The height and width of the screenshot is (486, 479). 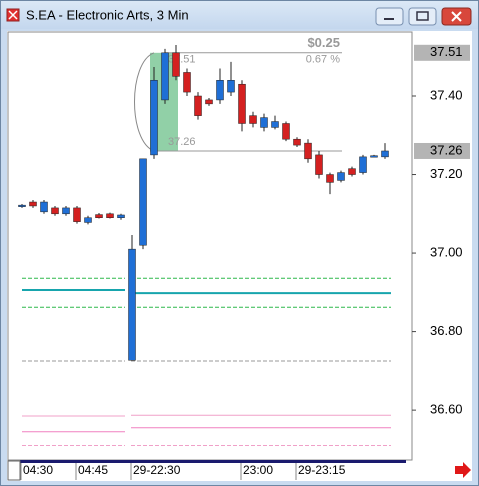 I want to click on x-tick-label: 04:45, so click(x=93, y=470).